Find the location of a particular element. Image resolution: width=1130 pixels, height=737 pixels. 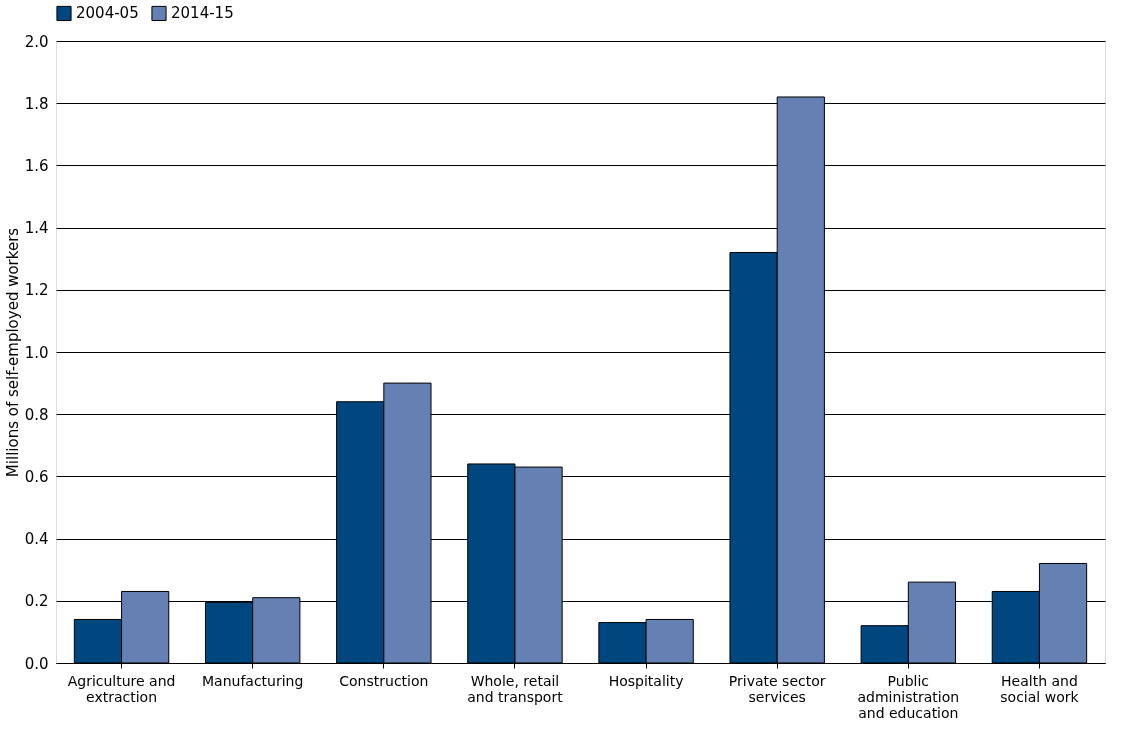

y-tick-label: 1.2 is located at coordinates (36, 290).